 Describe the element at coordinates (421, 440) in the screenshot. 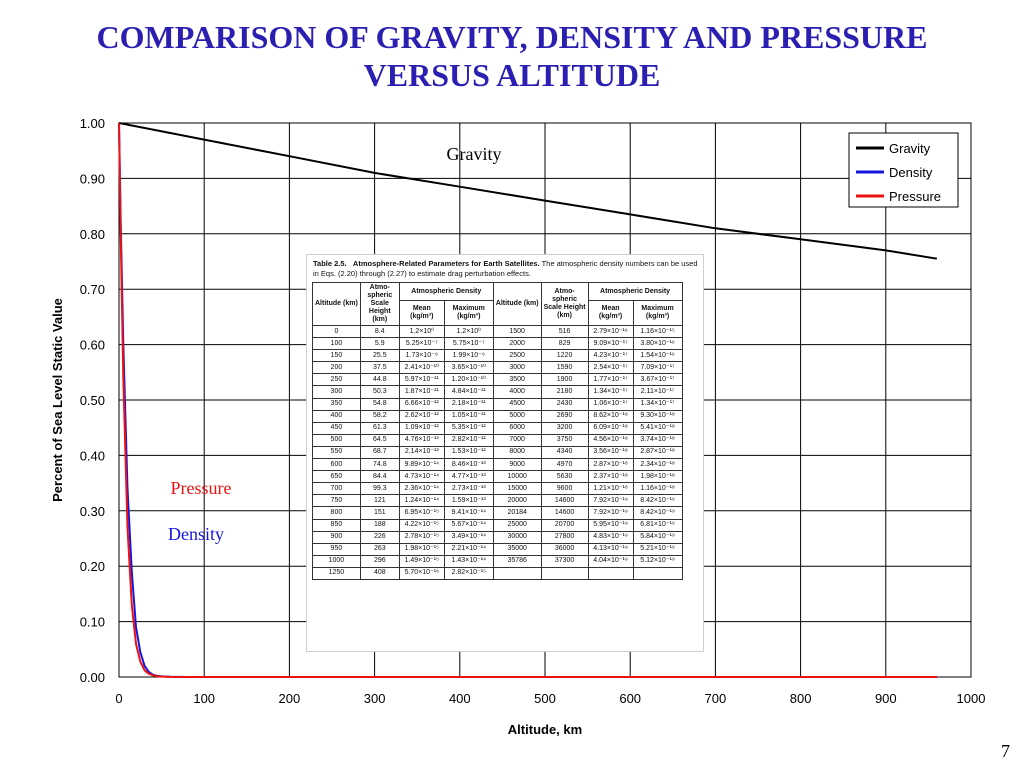

I see `table-cell: 4.76×10⁻¹³` at that location.